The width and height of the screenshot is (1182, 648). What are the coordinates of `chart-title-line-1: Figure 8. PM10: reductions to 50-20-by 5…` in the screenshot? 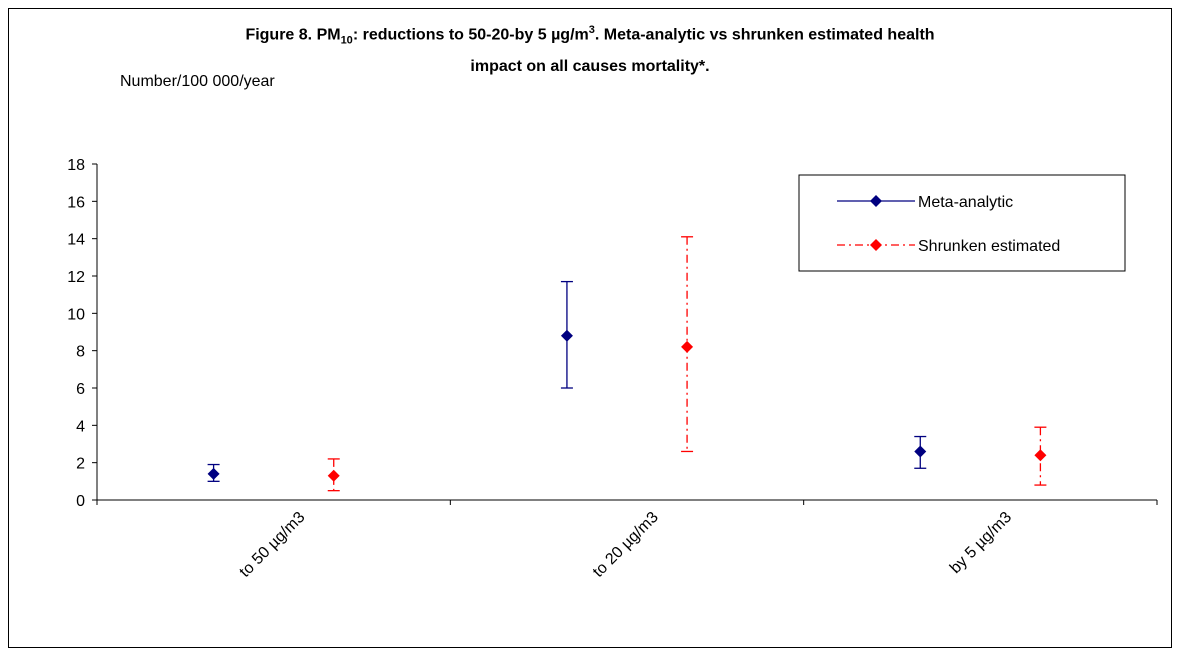 It's located at (590, 35).